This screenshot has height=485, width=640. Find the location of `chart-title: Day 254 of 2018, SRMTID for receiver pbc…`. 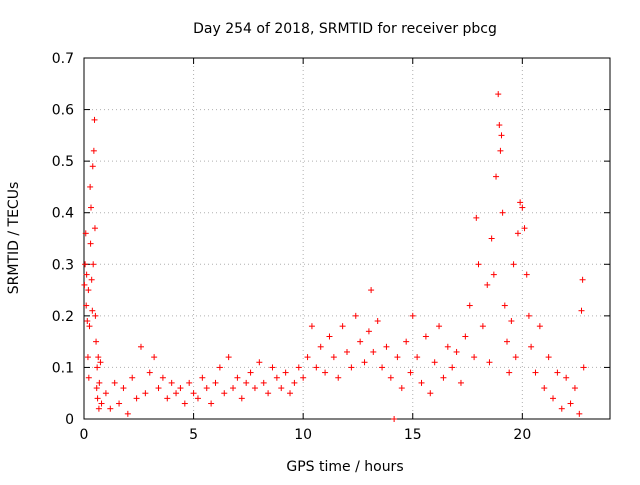

chart-title: Day 254 of 2018, SRMTID for receiver pbc… is located at coordinates (345, 29).